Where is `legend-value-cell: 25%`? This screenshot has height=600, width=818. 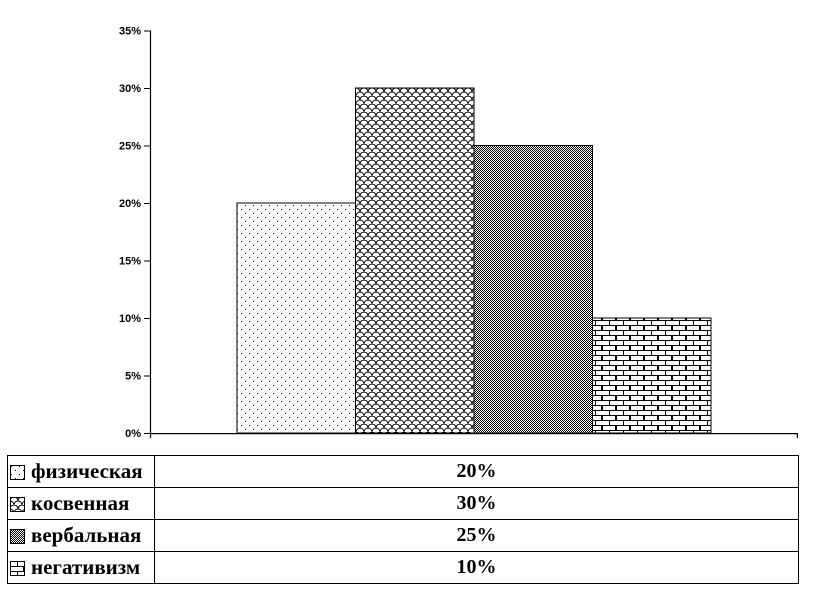
legend-value-cell: 25% is located at coordinates (476, 535).